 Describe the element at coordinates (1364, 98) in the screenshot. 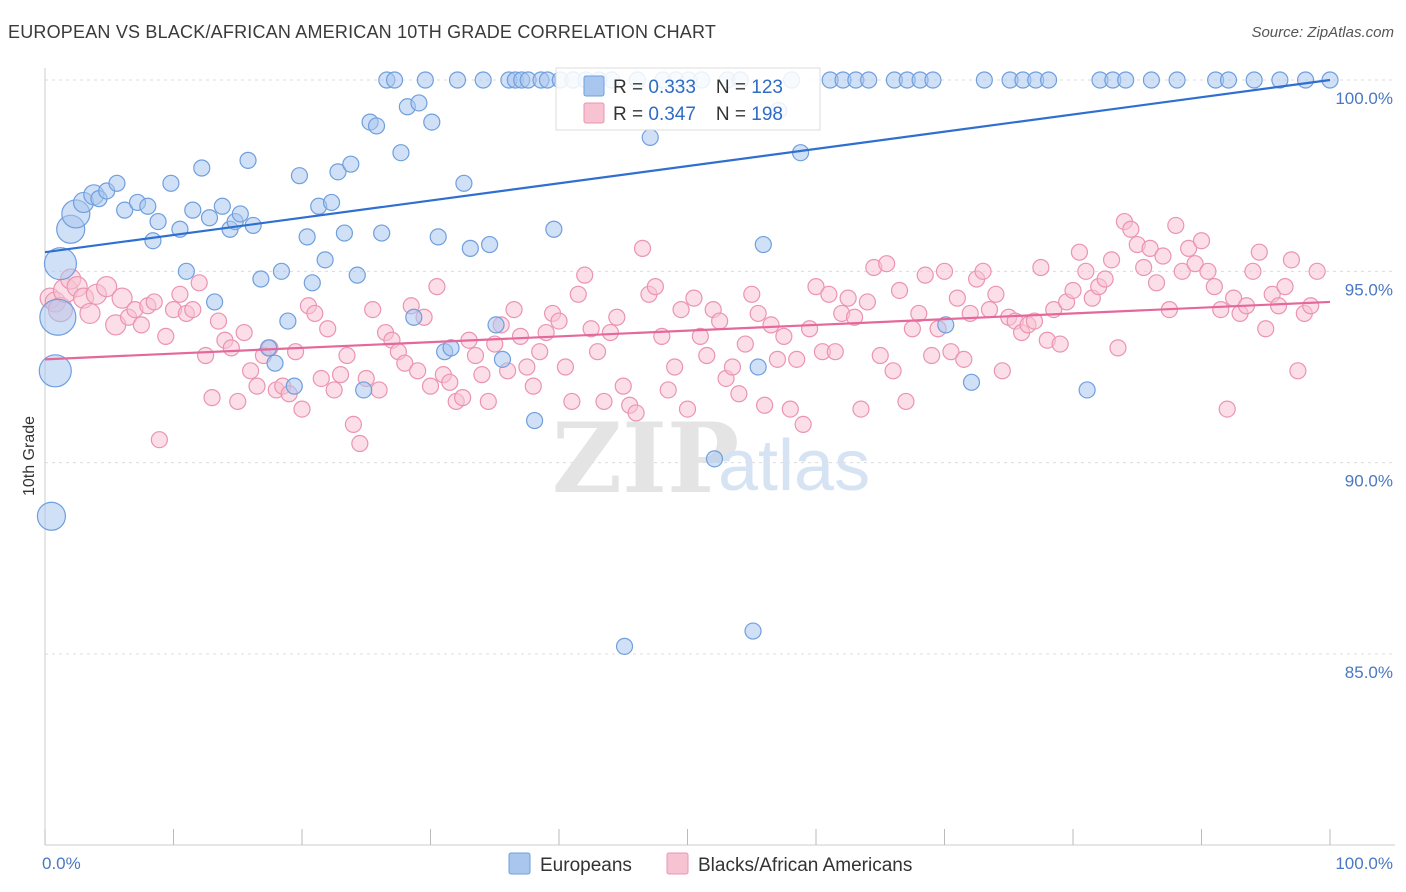

I see `y-tick-label: 100.0%` at that location.